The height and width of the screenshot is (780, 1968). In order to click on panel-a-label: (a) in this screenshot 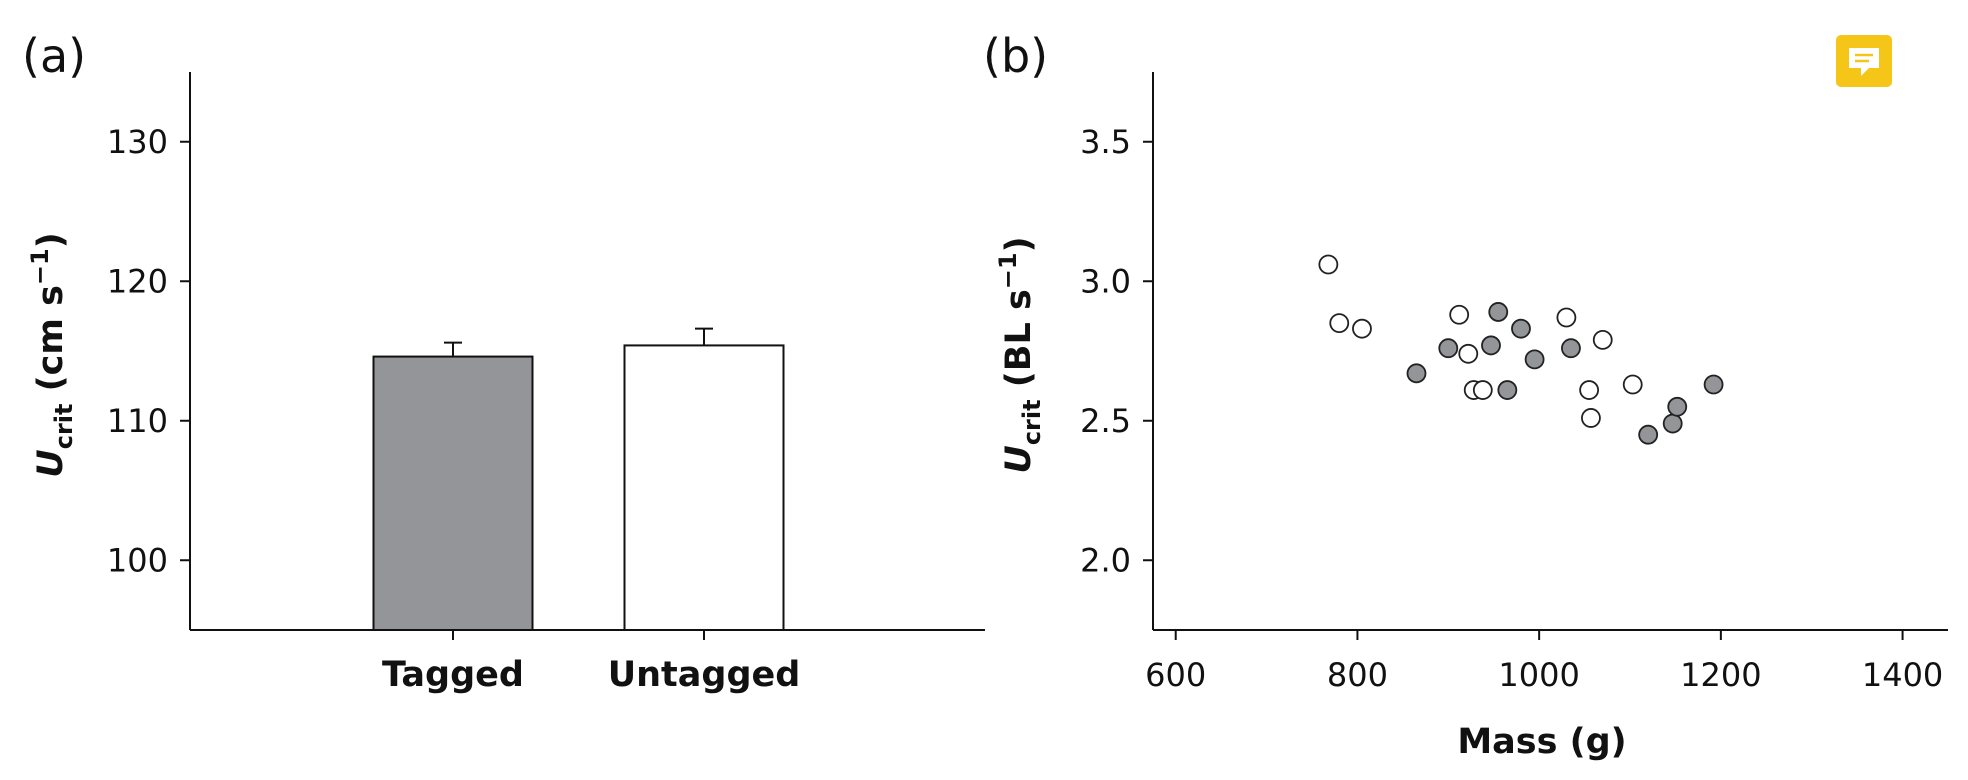, I will do `click(54, 56)`.